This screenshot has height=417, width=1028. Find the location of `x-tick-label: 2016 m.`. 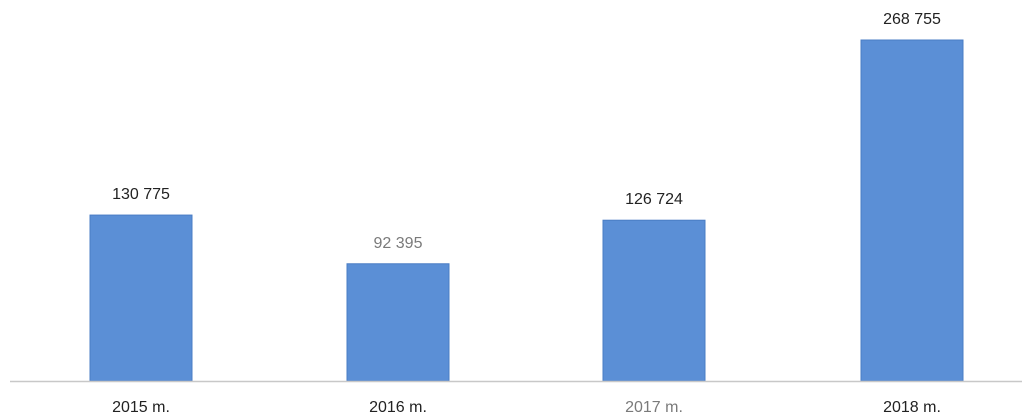

x-tick-label: 2016 m. is located at coordinates (398, 407).